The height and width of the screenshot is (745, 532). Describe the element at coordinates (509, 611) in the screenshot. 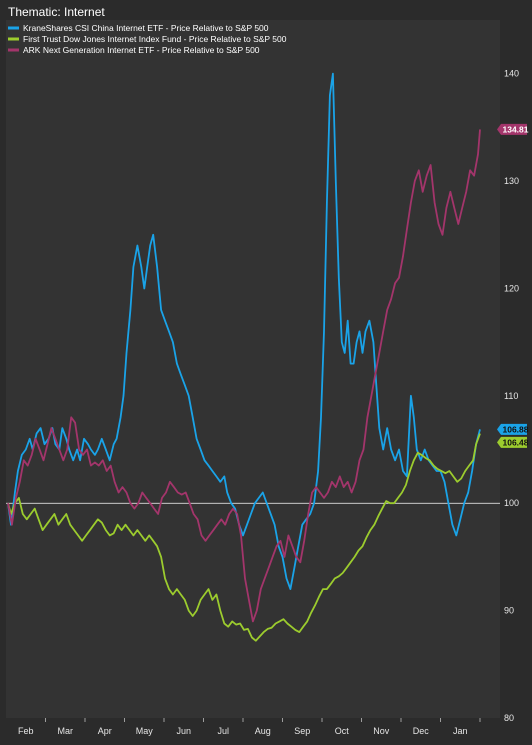

I see `y-tick-label: 90` at that location.